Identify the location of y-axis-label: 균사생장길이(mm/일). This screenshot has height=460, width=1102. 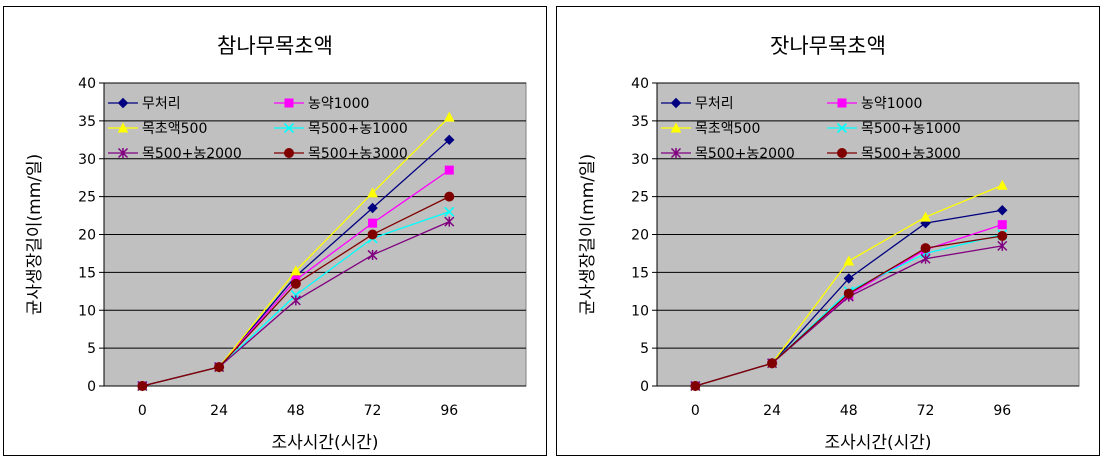
(35, 235).